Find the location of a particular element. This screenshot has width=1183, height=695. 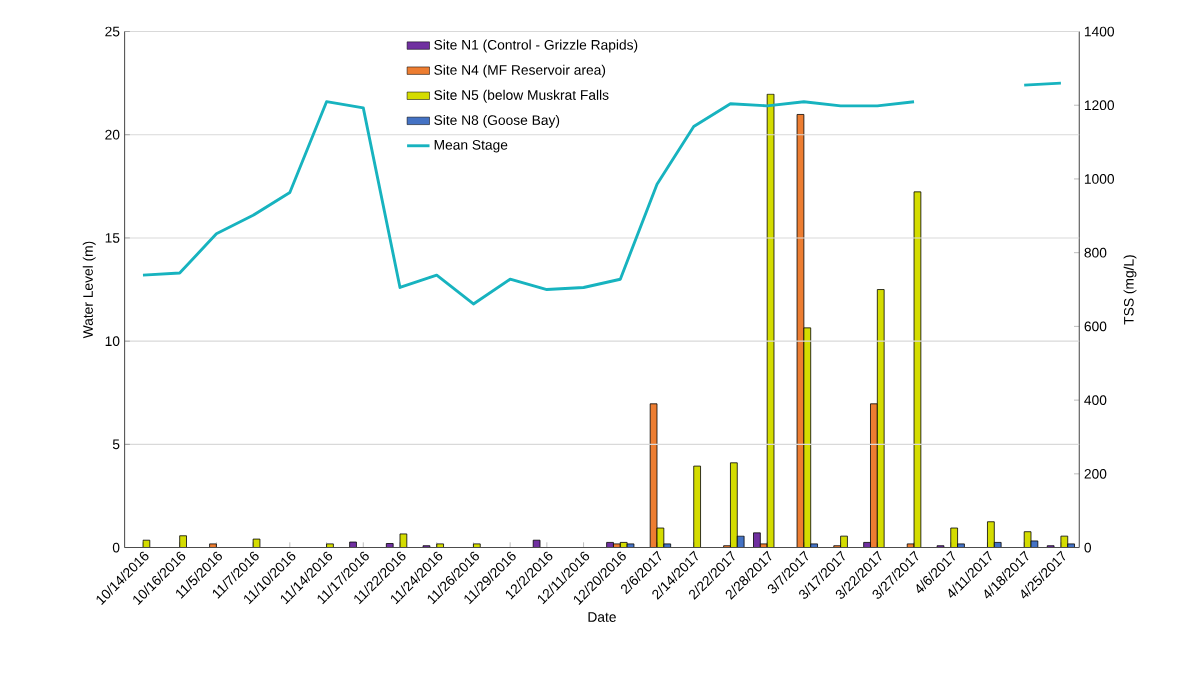

y-tick-label: 20 is located at coordinates (112, 135).